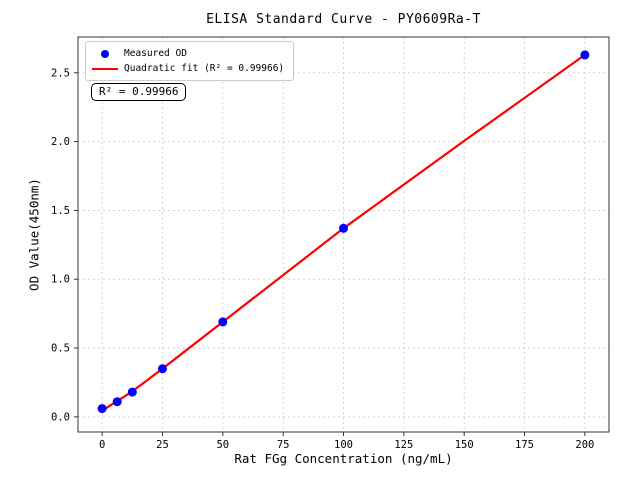 This screenshot has height=480, width=640. I want to click on legend-item-quadratic-fit: Quadratic fit (R² = 0.99966), so click(185, 68).